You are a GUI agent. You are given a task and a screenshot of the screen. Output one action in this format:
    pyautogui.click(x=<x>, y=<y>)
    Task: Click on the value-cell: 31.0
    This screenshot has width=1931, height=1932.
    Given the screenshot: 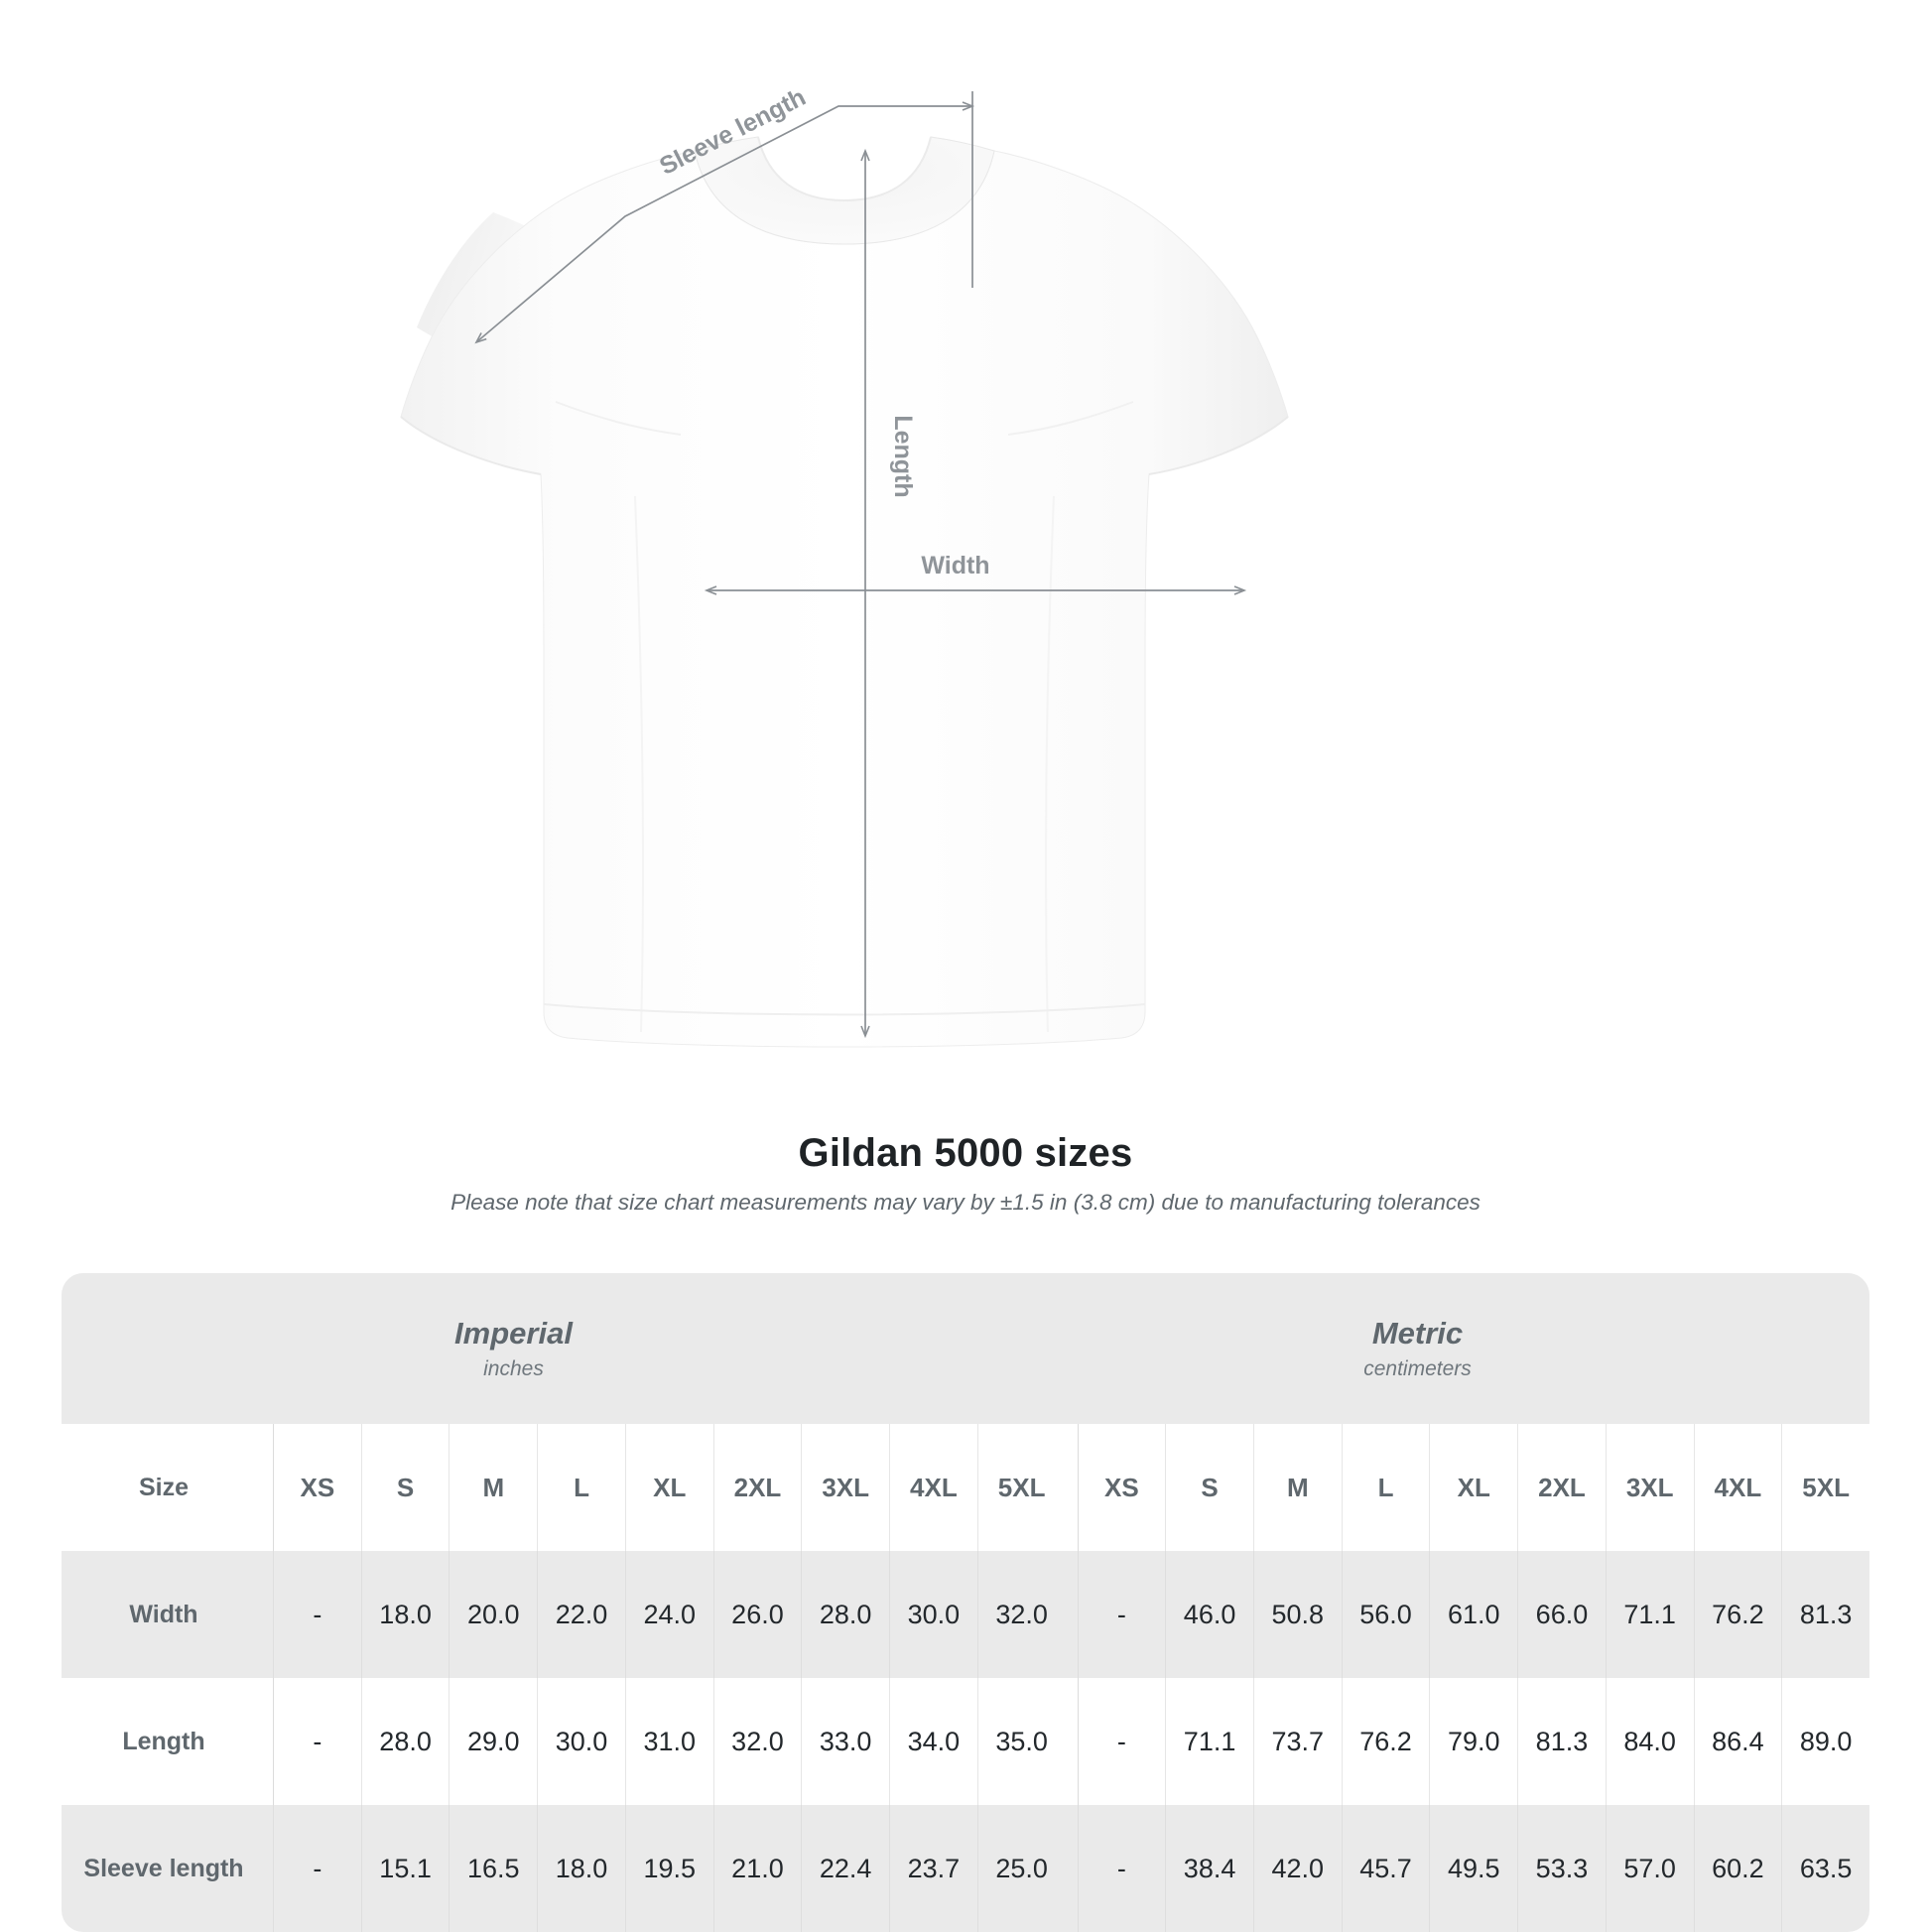 What is the action you would take?
    pyautogui.click(x=669, y=1742)
    